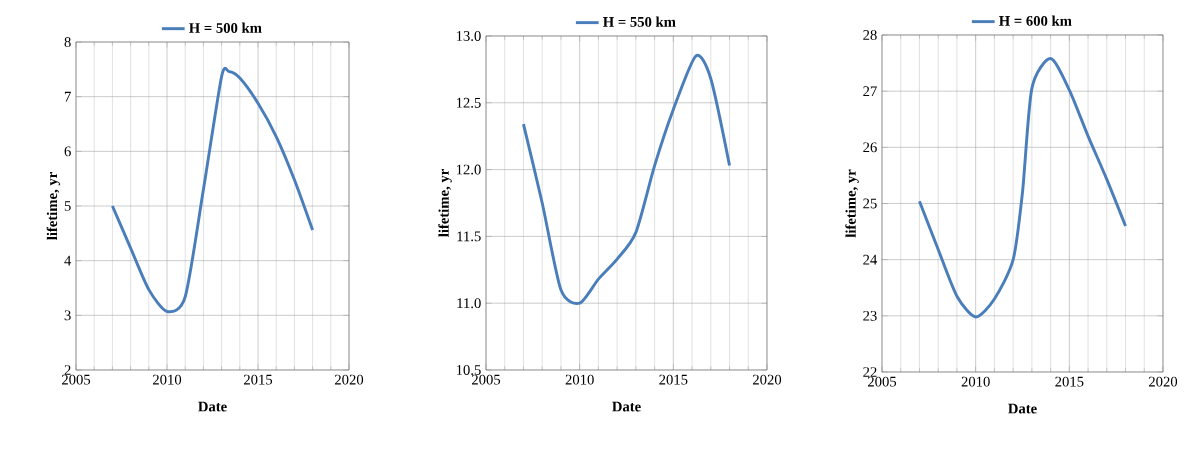 Image resolution: width=1193 pixels, height=460 pixels. What do you see at coordinates (468, 169) in the screenshot?
I see `y-tick-label: 12.0` at bounding box center [468, 169].